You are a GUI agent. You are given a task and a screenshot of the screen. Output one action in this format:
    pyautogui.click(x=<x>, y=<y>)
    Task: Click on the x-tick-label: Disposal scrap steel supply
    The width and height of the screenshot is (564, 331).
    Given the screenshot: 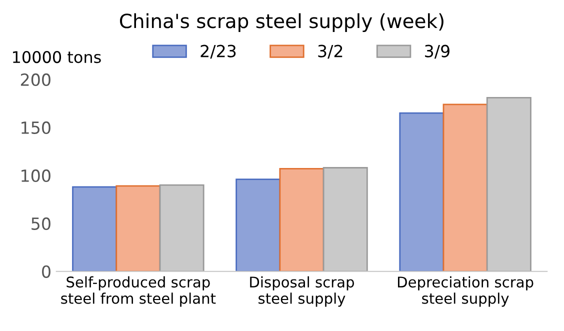 What is the action you would take?
    pyautogui.click(x=302, y=291)
    